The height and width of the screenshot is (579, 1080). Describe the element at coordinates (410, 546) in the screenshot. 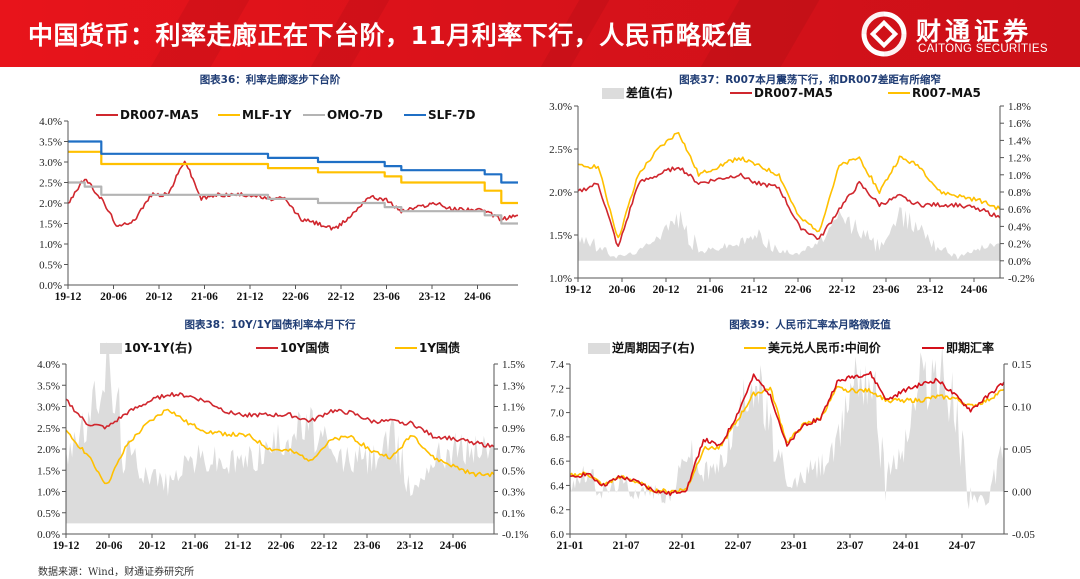

I see `x-tick-label: 23-12` at that location.